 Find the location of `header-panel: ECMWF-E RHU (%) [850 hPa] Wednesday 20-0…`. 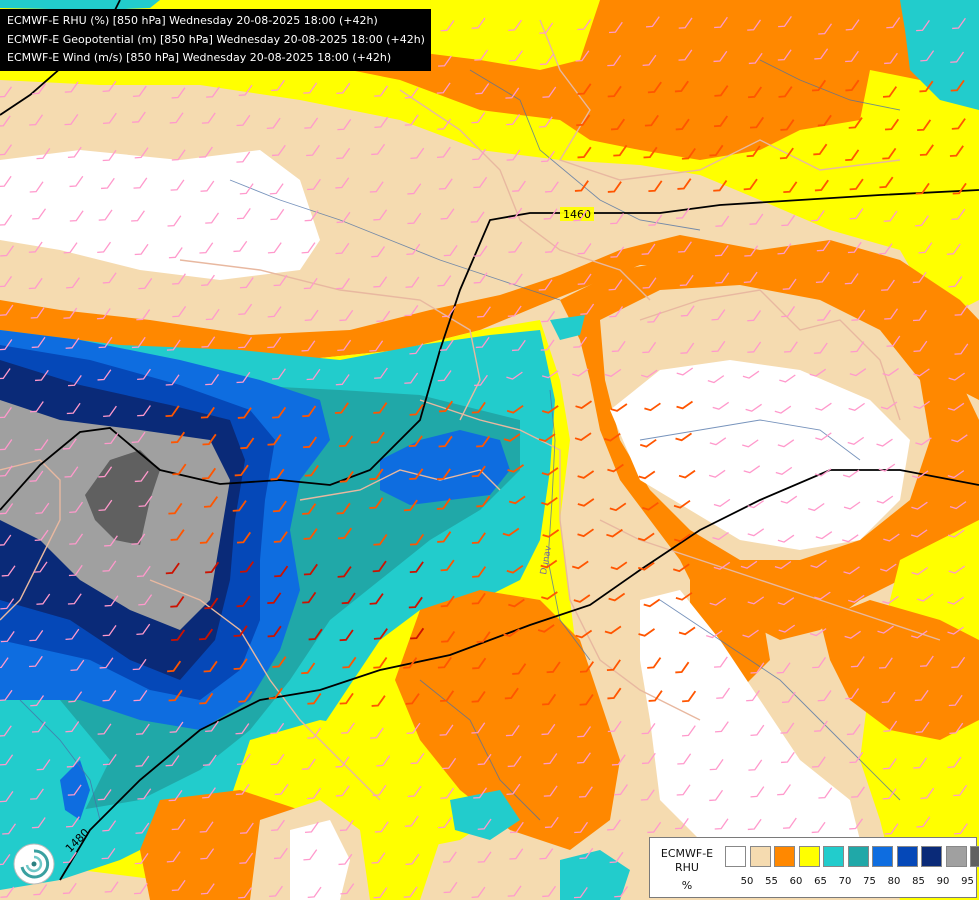

header-panel: ECMWF-E RHU (%) [850 hPa] Wednesday 20-0… is located at coordinates (215, 40).